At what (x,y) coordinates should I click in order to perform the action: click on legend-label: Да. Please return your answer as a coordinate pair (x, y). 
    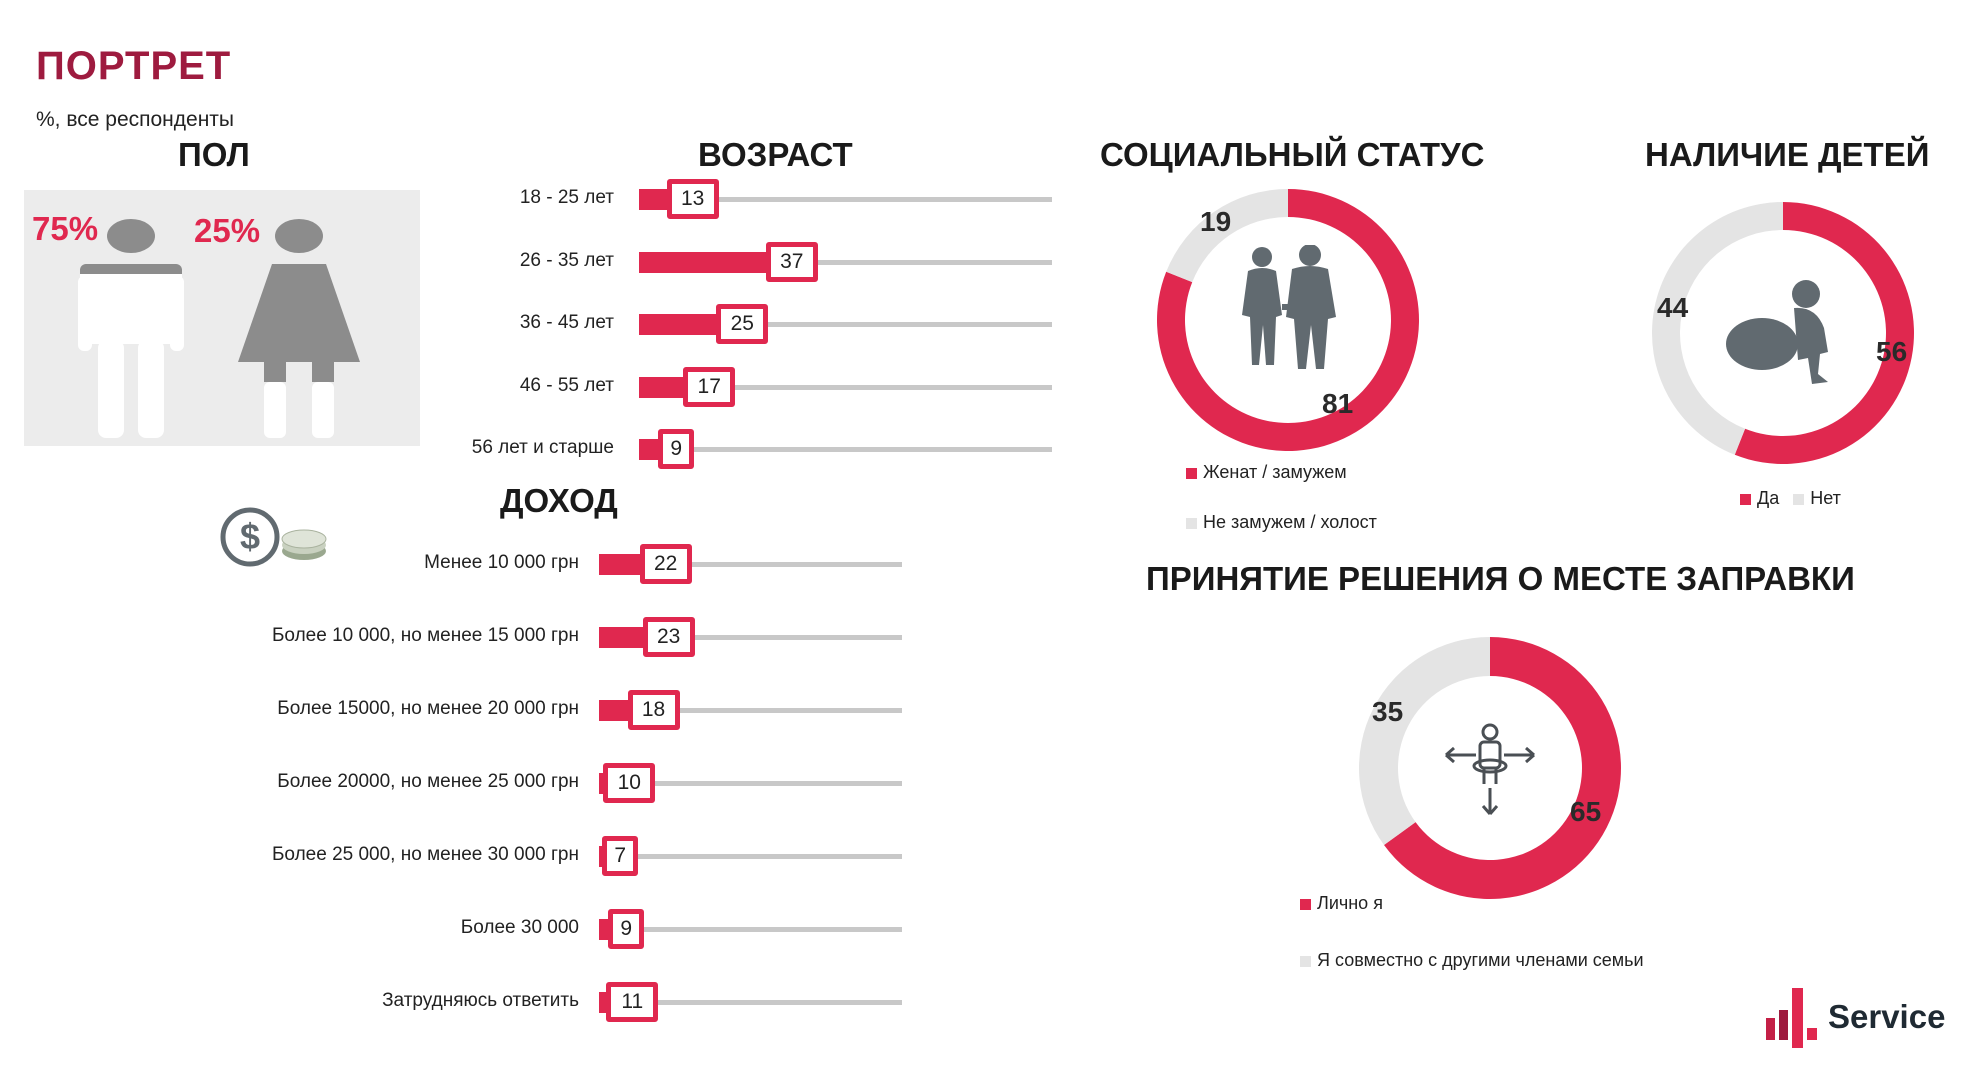
    Looking at the image, I should click on (1768, 498).